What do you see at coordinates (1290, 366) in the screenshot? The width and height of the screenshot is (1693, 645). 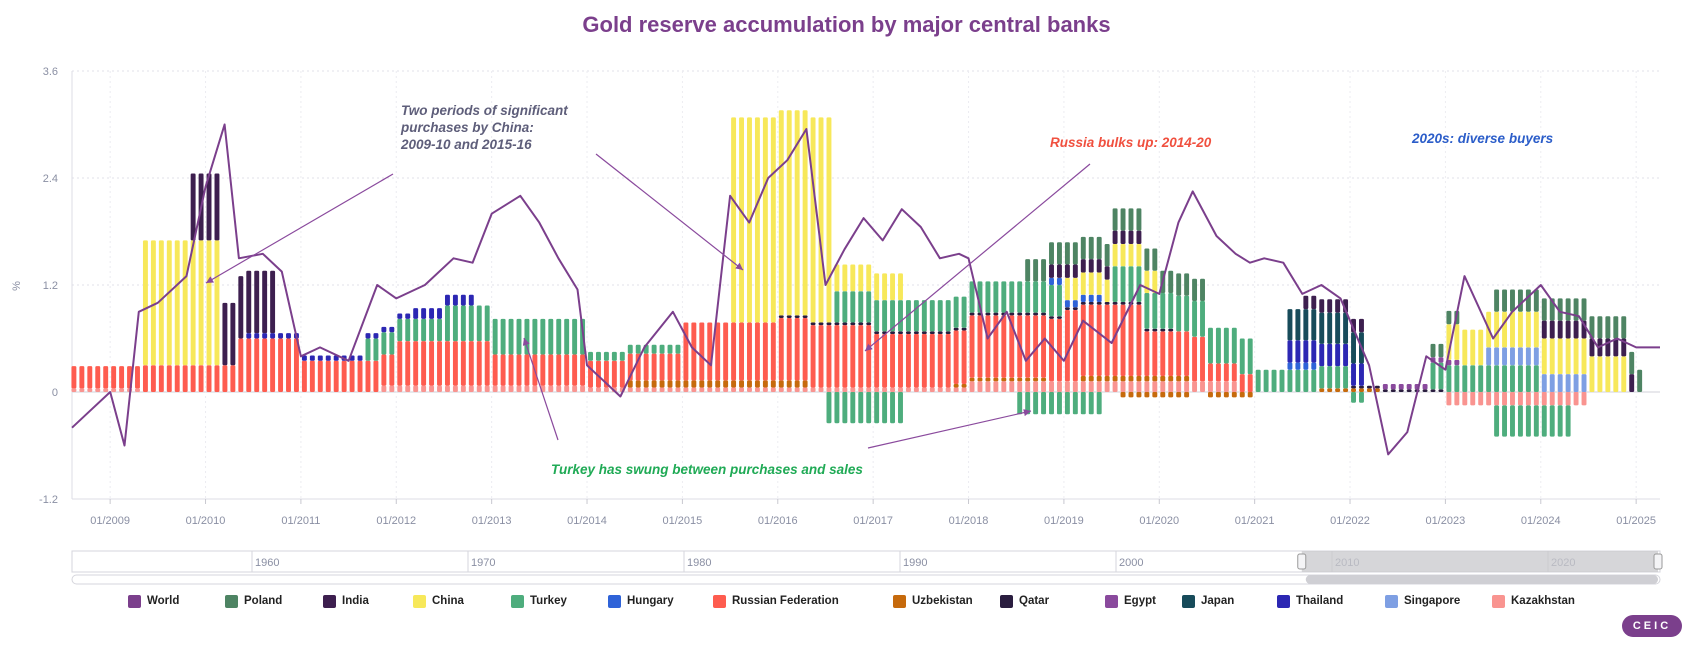 I see `bar-hungary` at bounding box center [1290, 366].